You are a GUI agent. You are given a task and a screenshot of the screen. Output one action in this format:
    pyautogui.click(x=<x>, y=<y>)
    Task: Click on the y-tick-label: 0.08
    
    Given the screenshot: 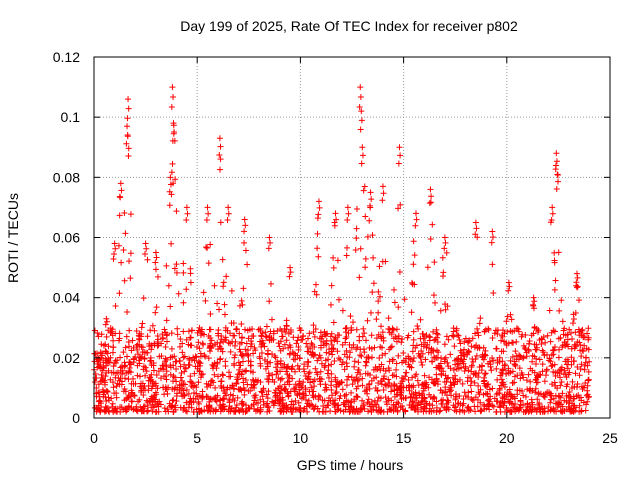 What is the action you would take?
    pyautogui.click(x=66, y=177)
    